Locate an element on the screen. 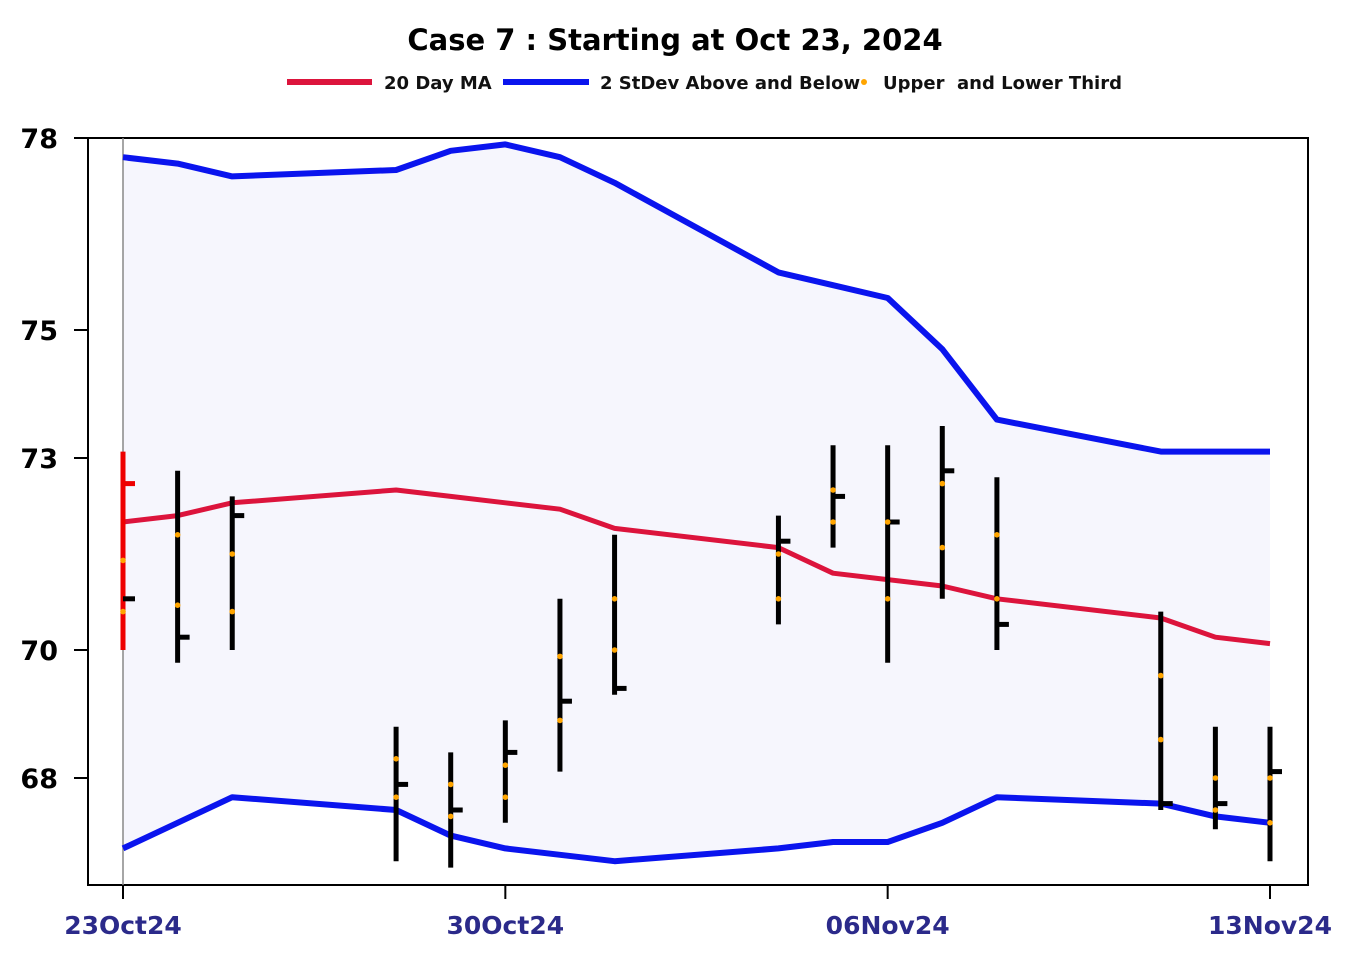 The image size is (1350, 975). y-tick-label: 75 is located at coordinates (39, 331).